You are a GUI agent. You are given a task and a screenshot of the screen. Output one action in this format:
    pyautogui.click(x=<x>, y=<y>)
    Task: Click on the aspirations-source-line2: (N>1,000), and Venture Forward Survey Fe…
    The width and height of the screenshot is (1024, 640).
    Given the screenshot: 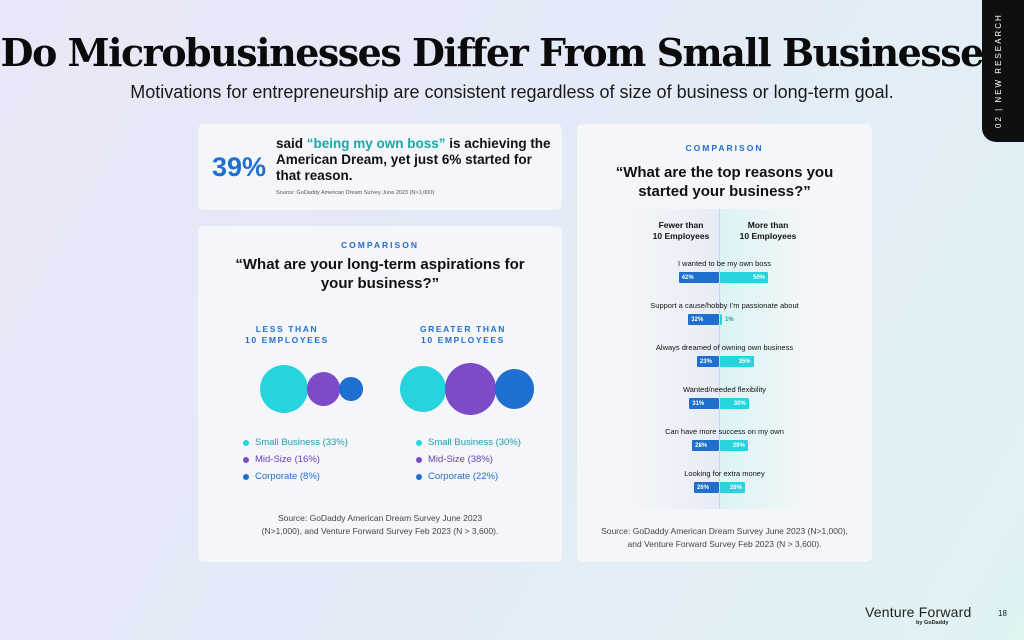 What is the action you would take?
    pyautogui.click(x=380, y=531)
    